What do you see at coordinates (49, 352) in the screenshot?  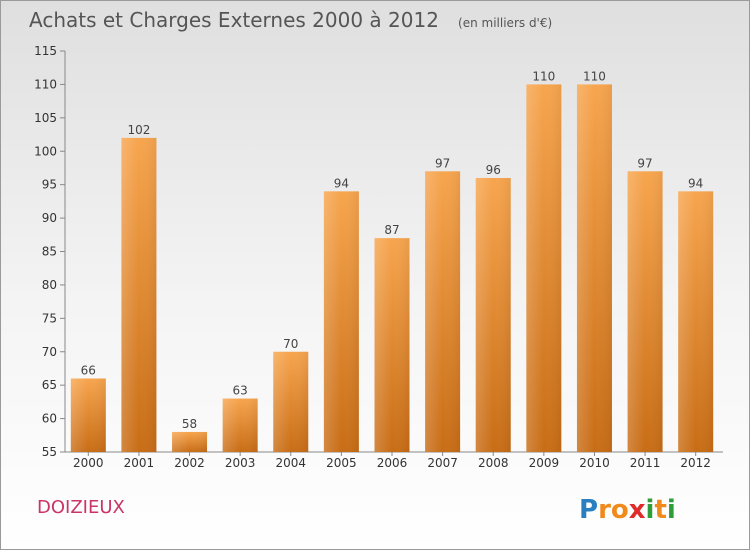 I see `y-tick-label: 70` at bounding box center [49, 352].